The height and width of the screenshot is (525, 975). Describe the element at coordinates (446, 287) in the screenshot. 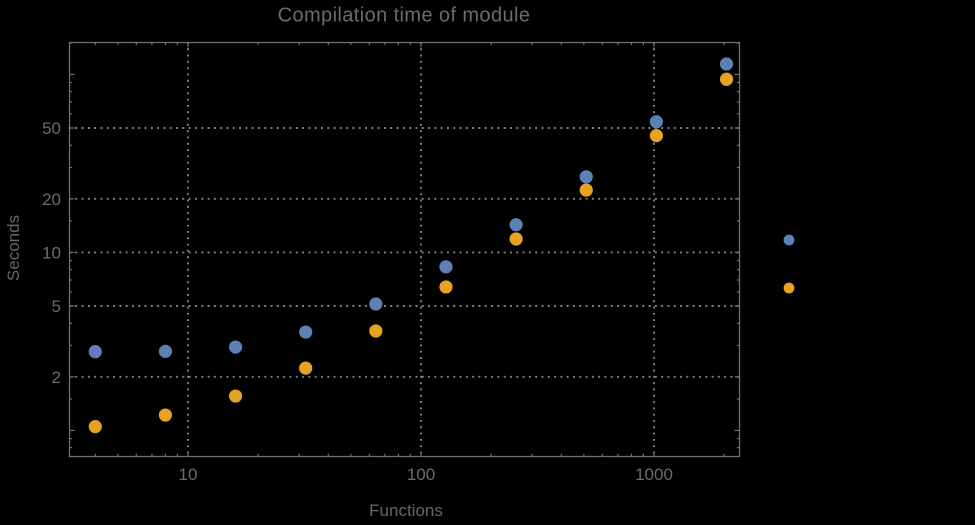

I see `data-point-series-2-orange-x128` at that location.